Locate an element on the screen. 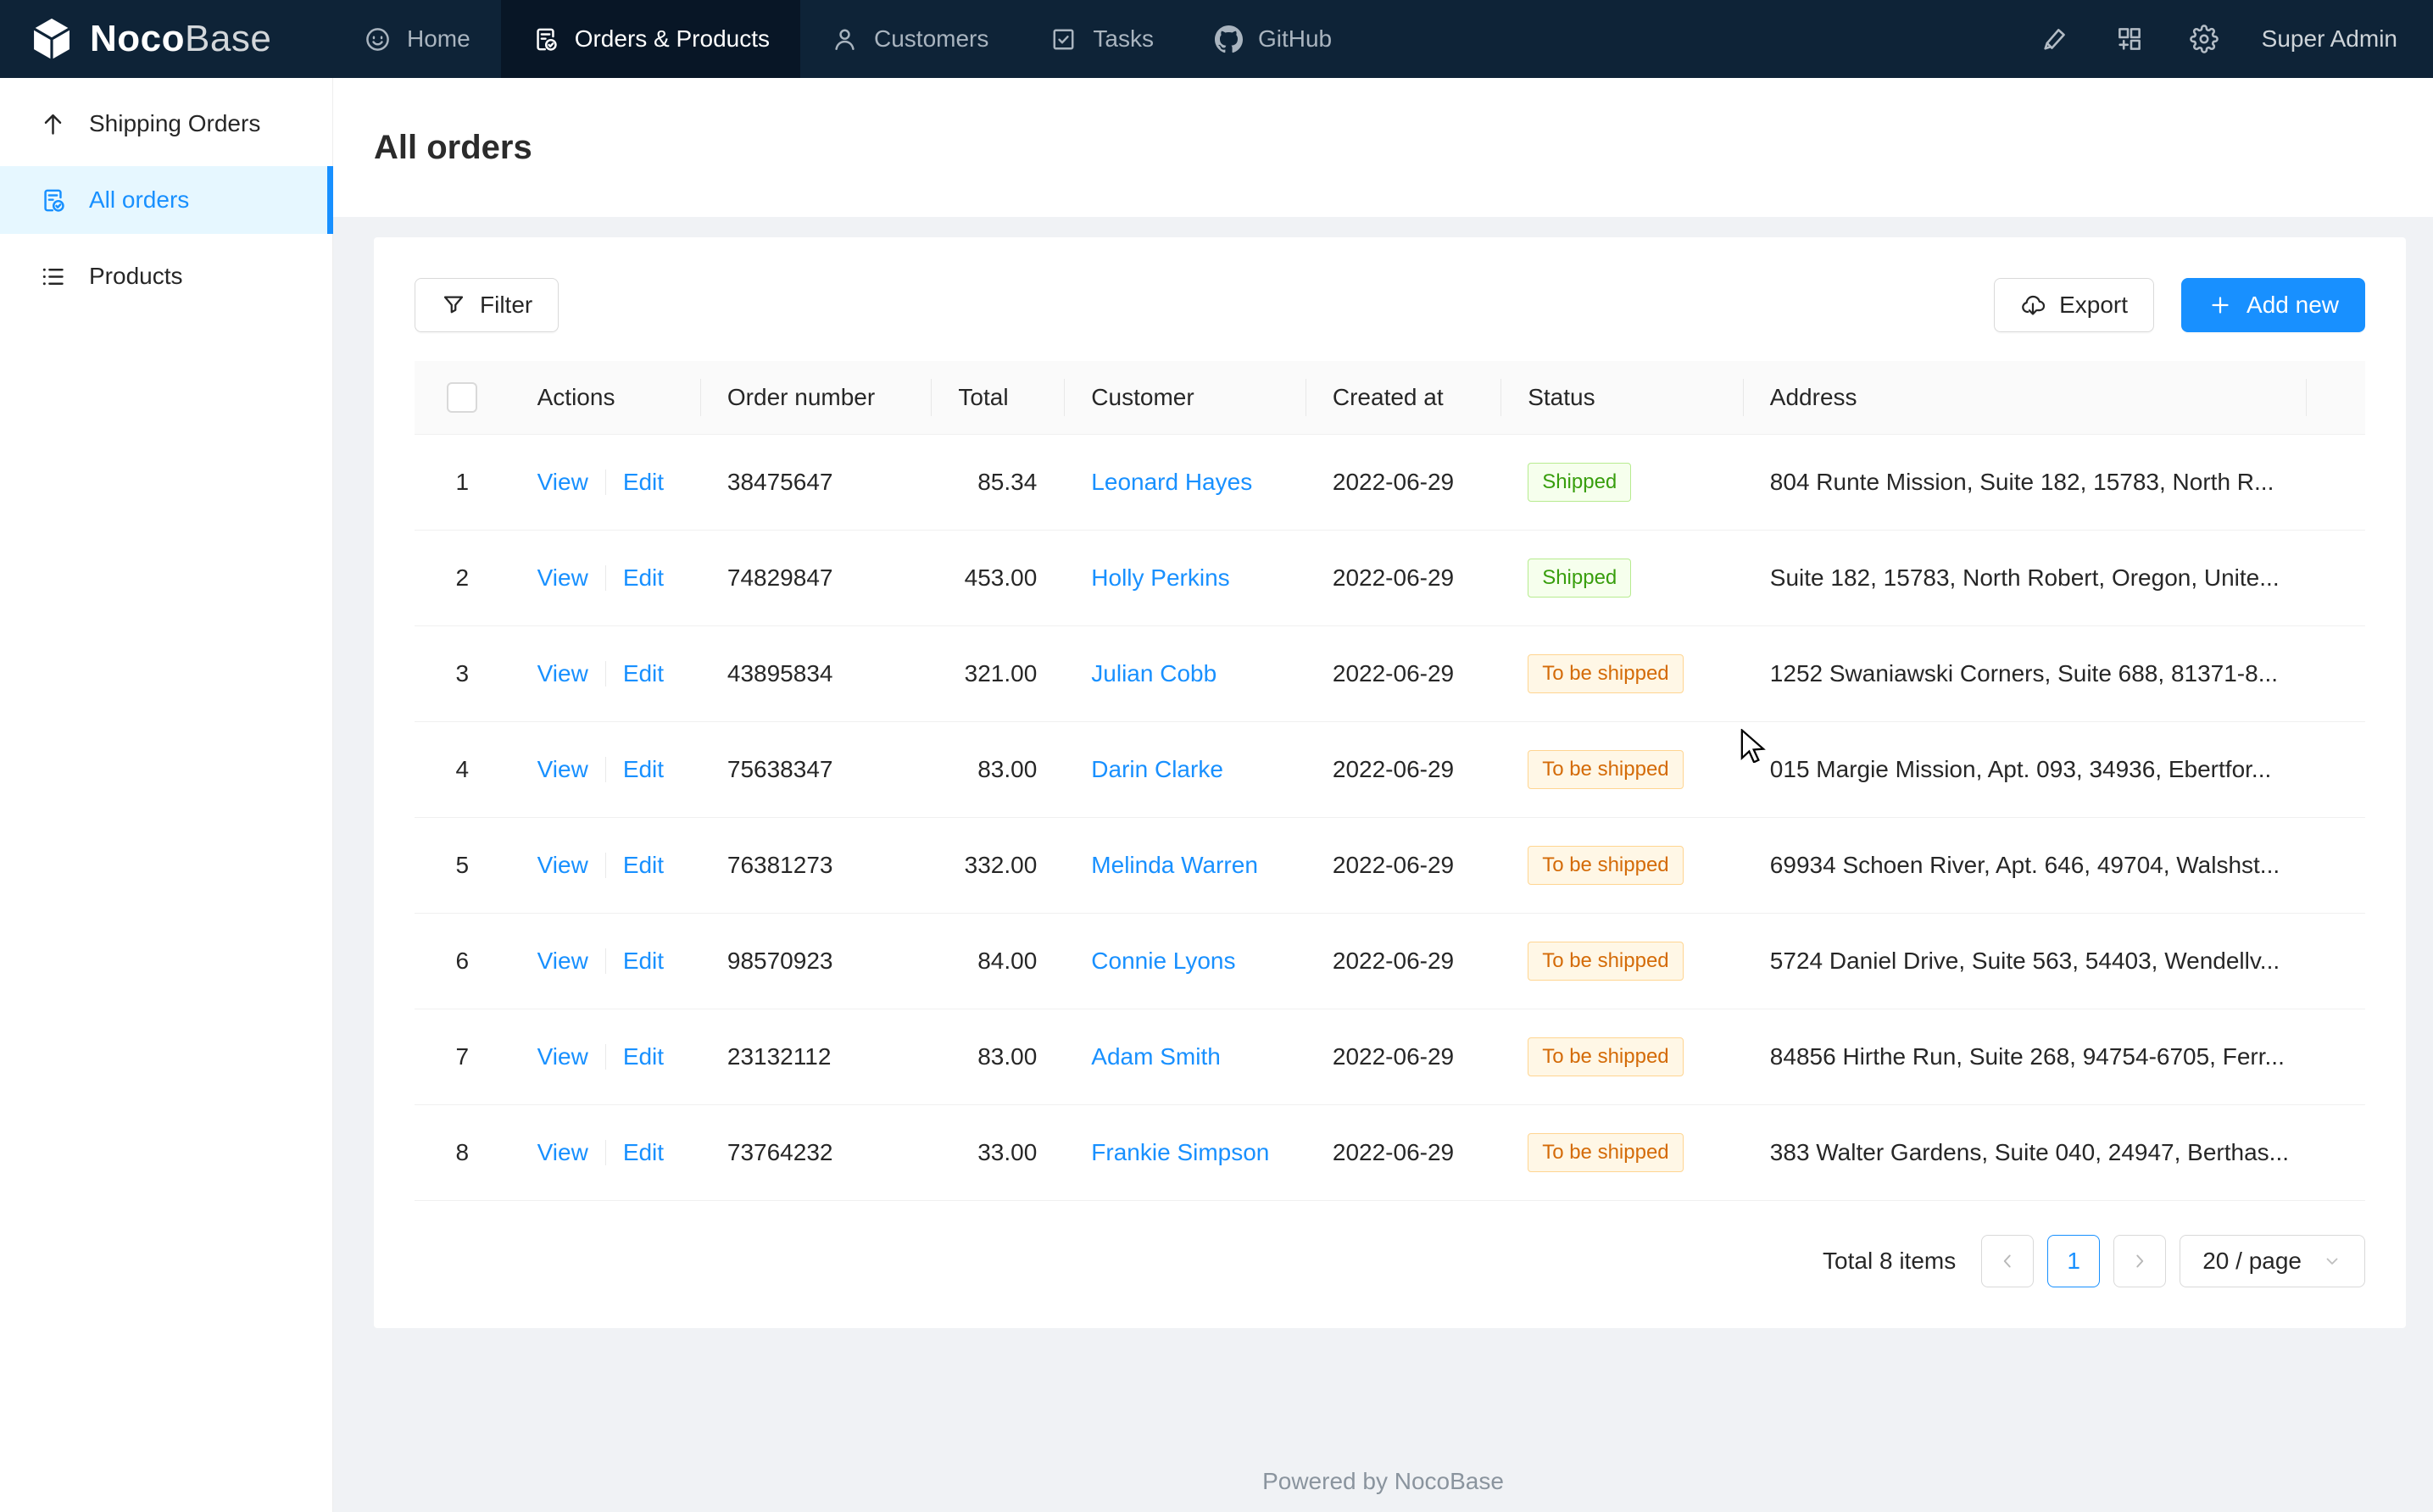 The image size is (2433, 1512). footer-text: Powered by NocoBase is located at coordinates (1383, 1481).